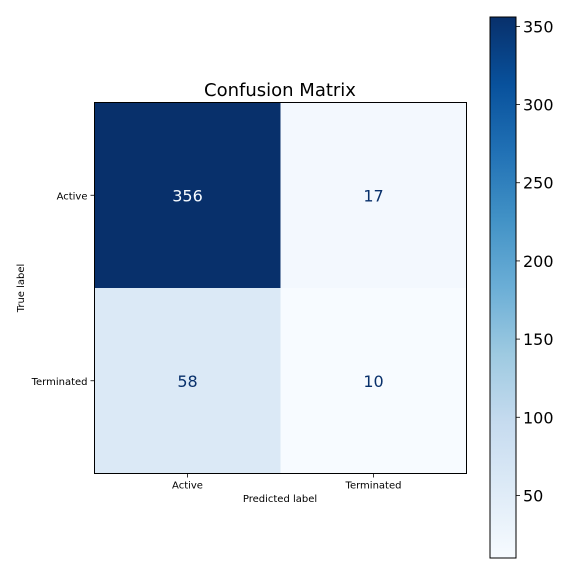 This screenshot has height=576, width=576. Describe the element at coordinates (280, 499) in the screenshot. I see `x-axis-label: Predicted label` at that location.